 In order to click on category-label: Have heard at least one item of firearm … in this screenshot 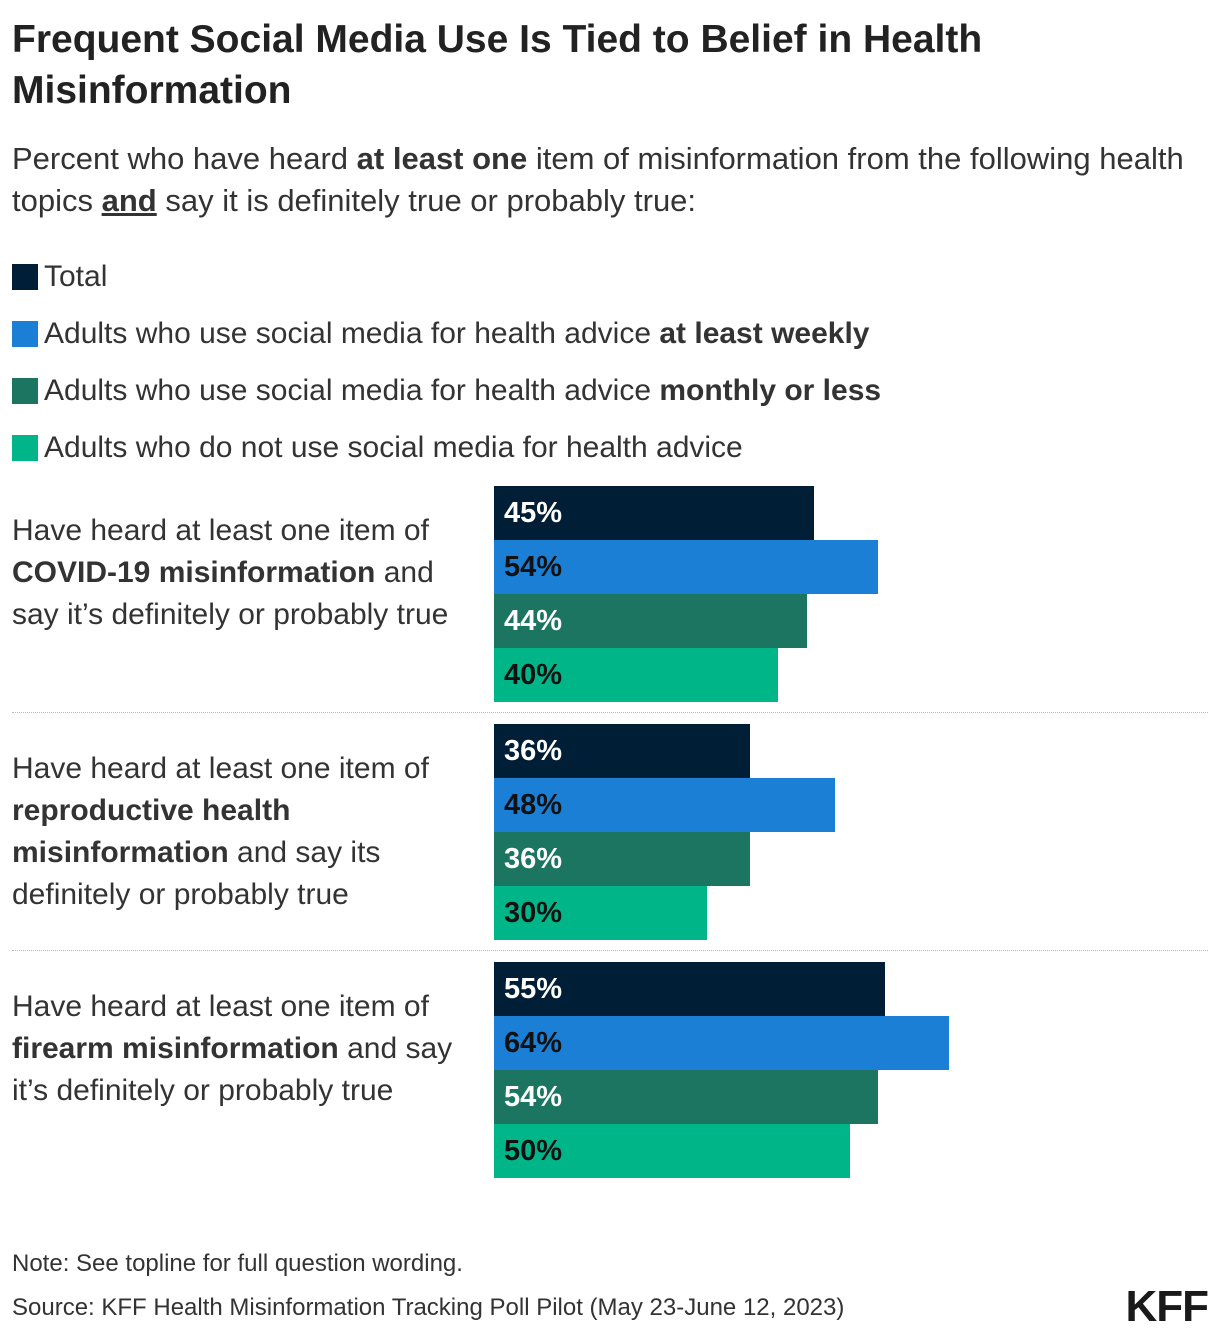, I will do `click(232, 1048)`.